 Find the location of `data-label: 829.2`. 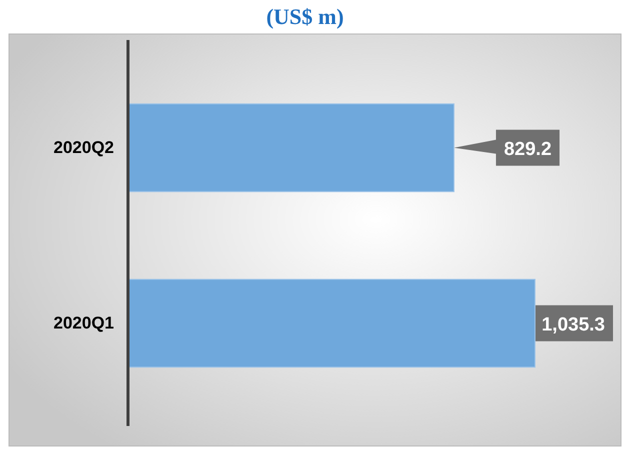

data-label: 829.2 is located at coordinates (528, 149).